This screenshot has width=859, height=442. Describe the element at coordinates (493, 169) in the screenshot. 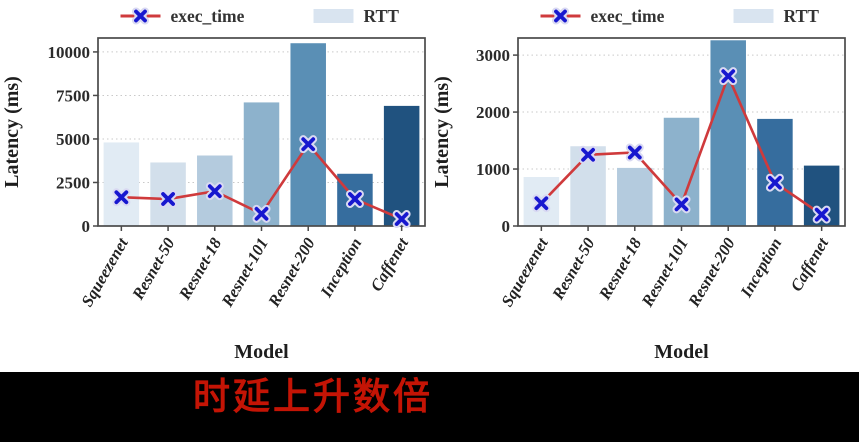

I see `y-tick-label: 1000` at that location.